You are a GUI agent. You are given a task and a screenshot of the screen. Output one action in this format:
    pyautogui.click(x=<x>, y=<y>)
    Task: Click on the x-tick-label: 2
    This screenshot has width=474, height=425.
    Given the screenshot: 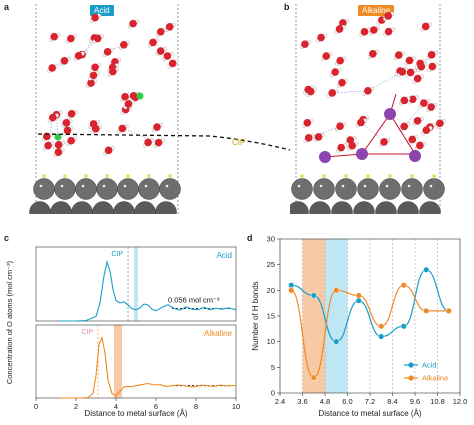 What is the action you would take?
    pyautogui.click(x=76, y=406)
    